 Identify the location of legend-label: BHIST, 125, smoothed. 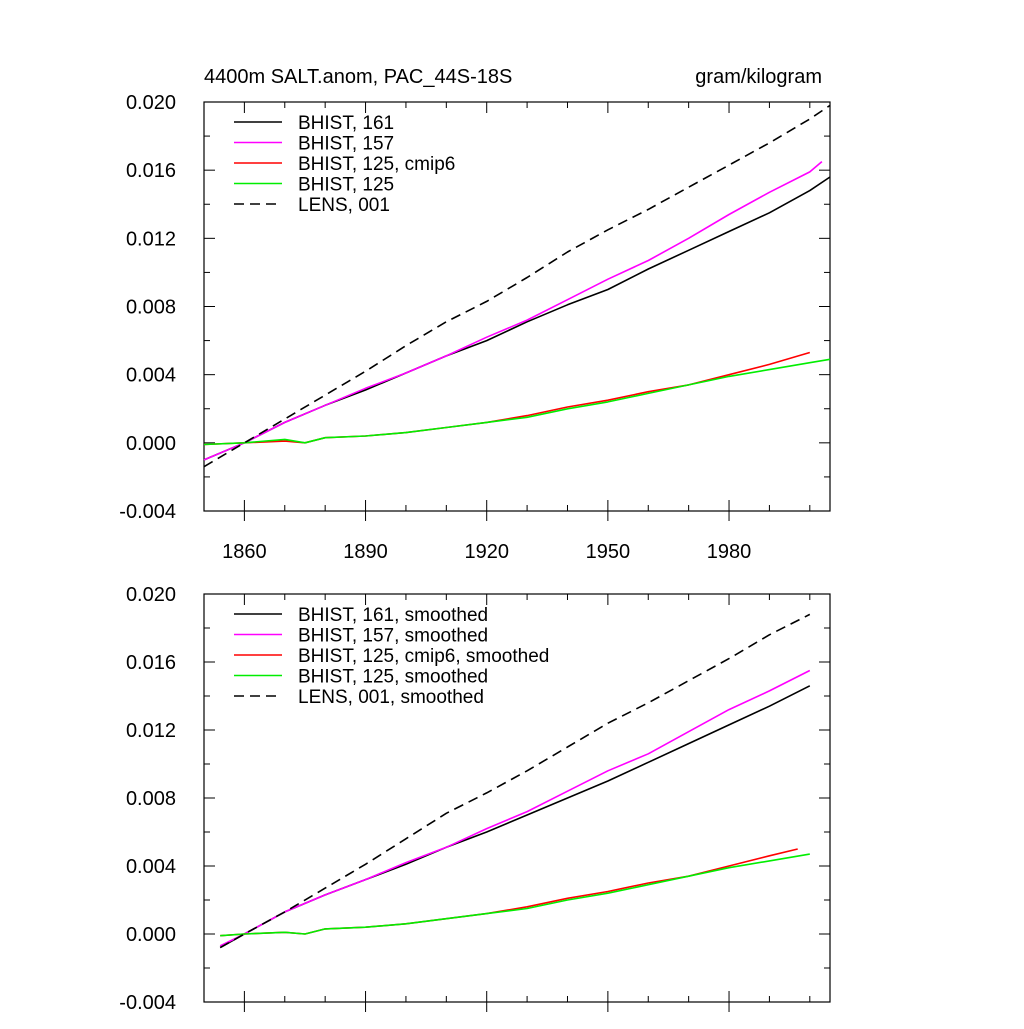
(393, 677).